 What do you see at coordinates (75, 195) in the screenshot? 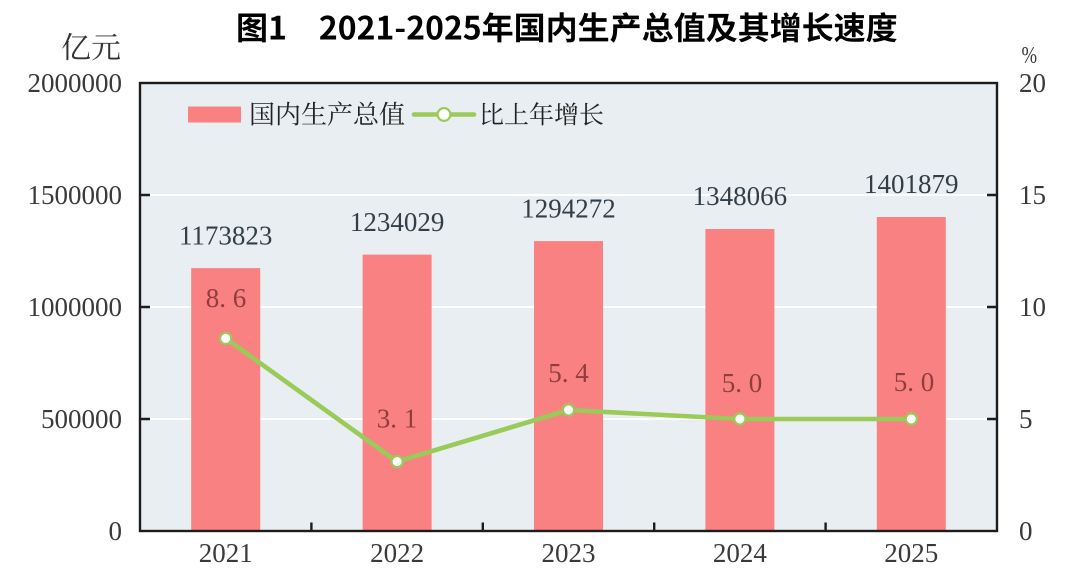
I see `svg-text: 1500000` at bounding box center [75, 195].